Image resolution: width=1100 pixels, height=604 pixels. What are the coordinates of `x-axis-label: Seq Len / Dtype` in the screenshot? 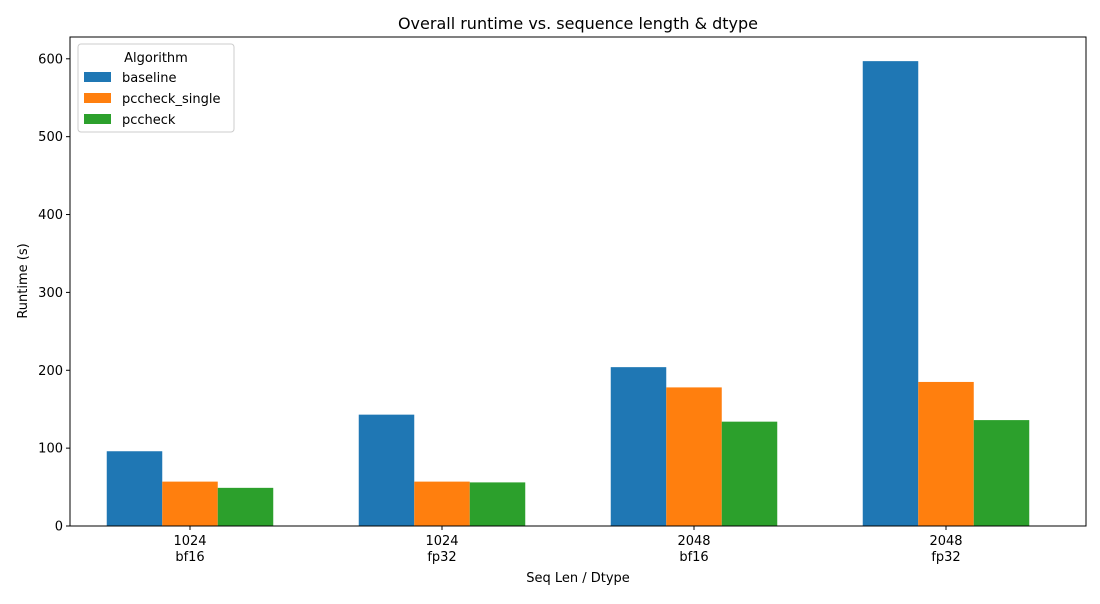 It's located at (578, 578).